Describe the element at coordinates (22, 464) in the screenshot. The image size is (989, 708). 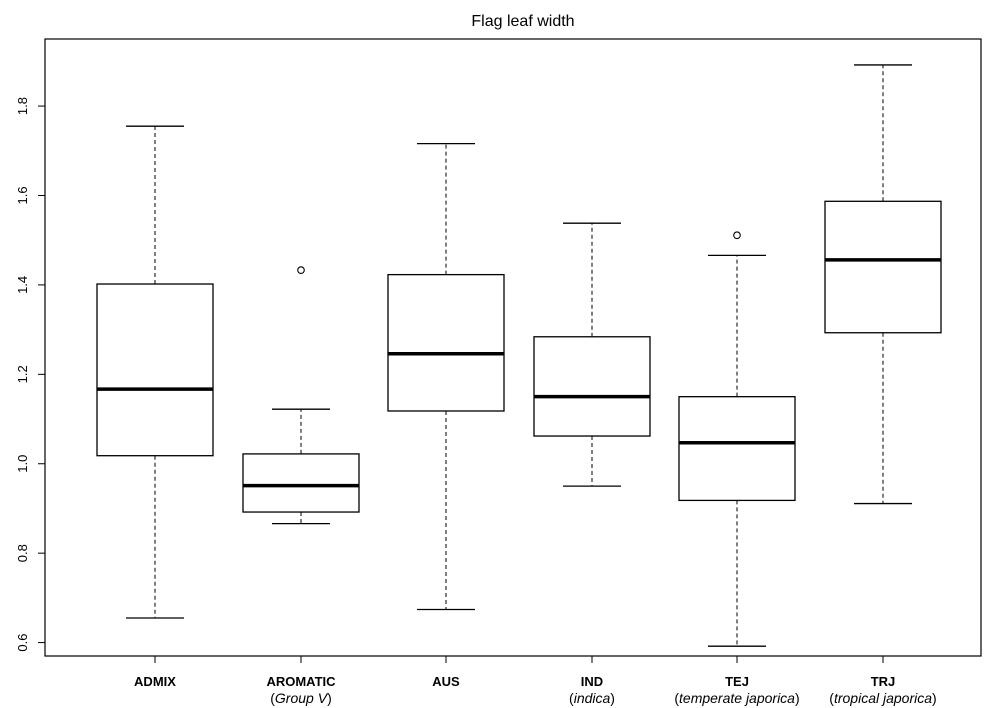
I see `y-tick-label: 1.0` at that location.